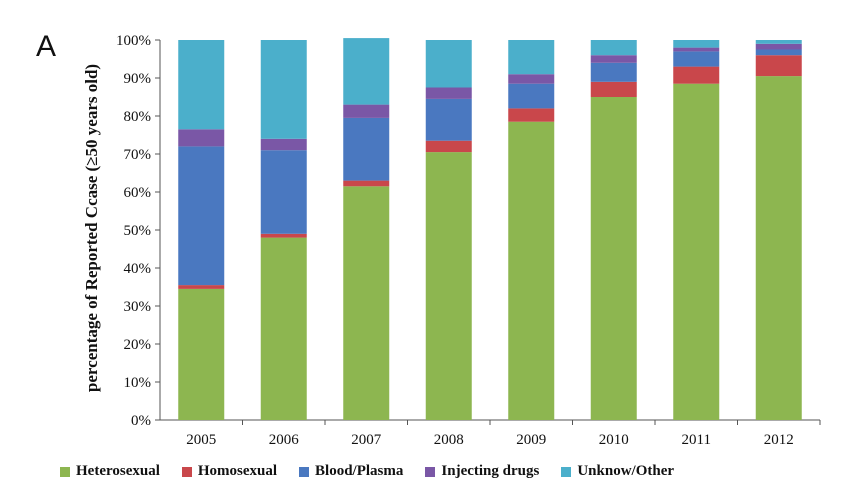  What do you see at coordinates (201, 440) in the screenshot?
I see `x-tick-label: 2005` at bounding box center [201, 440].